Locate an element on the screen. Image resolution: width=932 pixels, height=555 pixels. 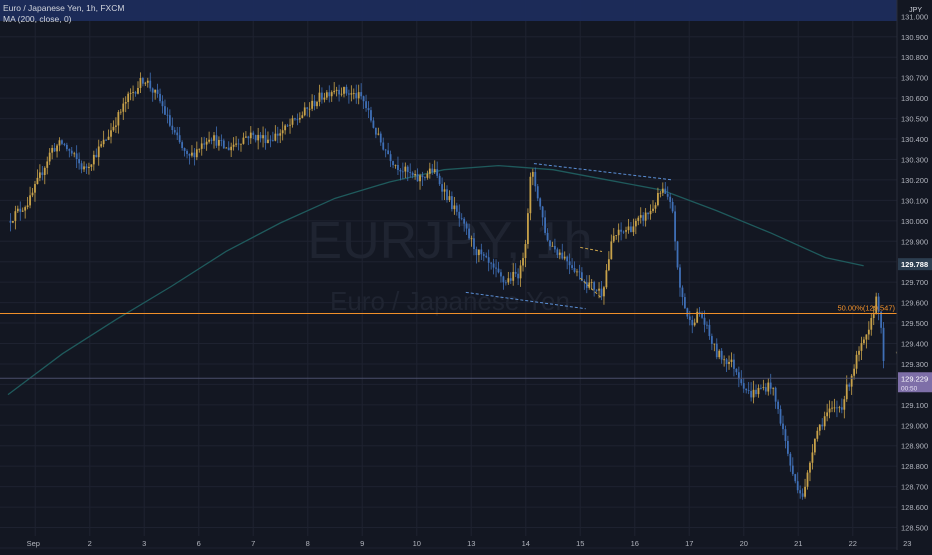
legend-indicator: MA (200, close, 0) is located at coordinates (37, 18).